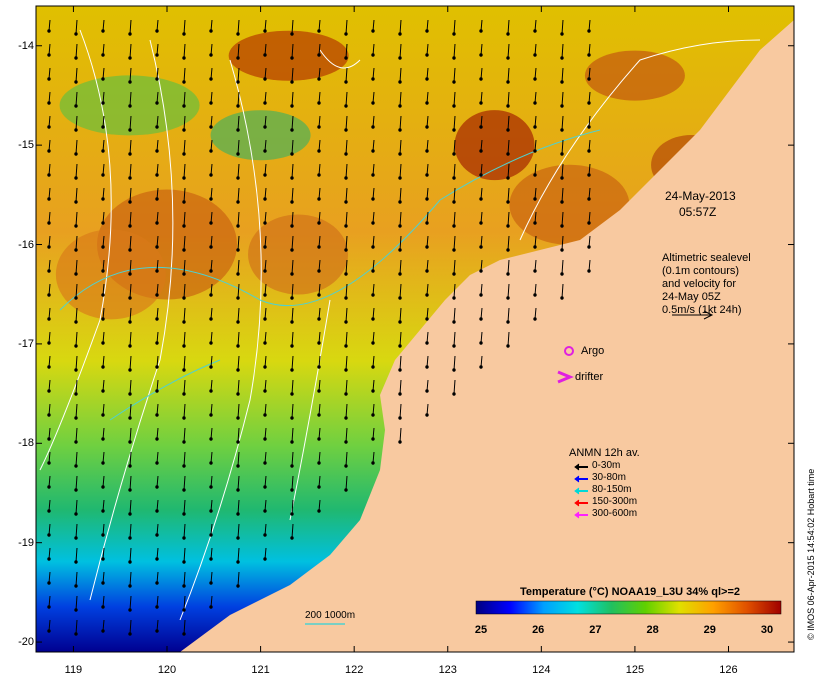 The height and width of the screenshot is (680, 820). Describe the element at coordinates (701, 271) in the screenshot. I see `altimetry-line-2: (0.1m contours)` at that location.